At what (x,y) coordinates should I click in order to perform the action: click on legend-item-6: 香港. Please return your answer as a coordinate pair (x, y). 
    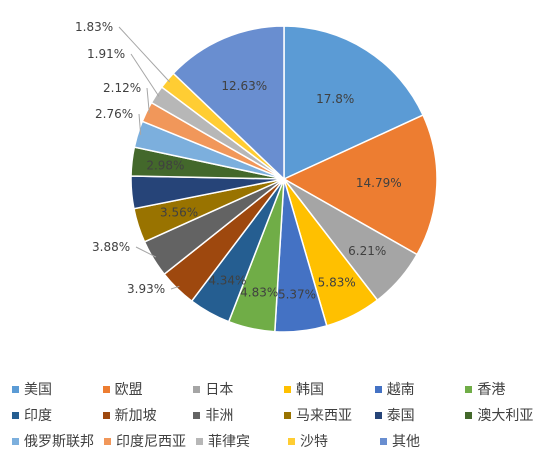
    Looking at the image, I should click on (510, 389).